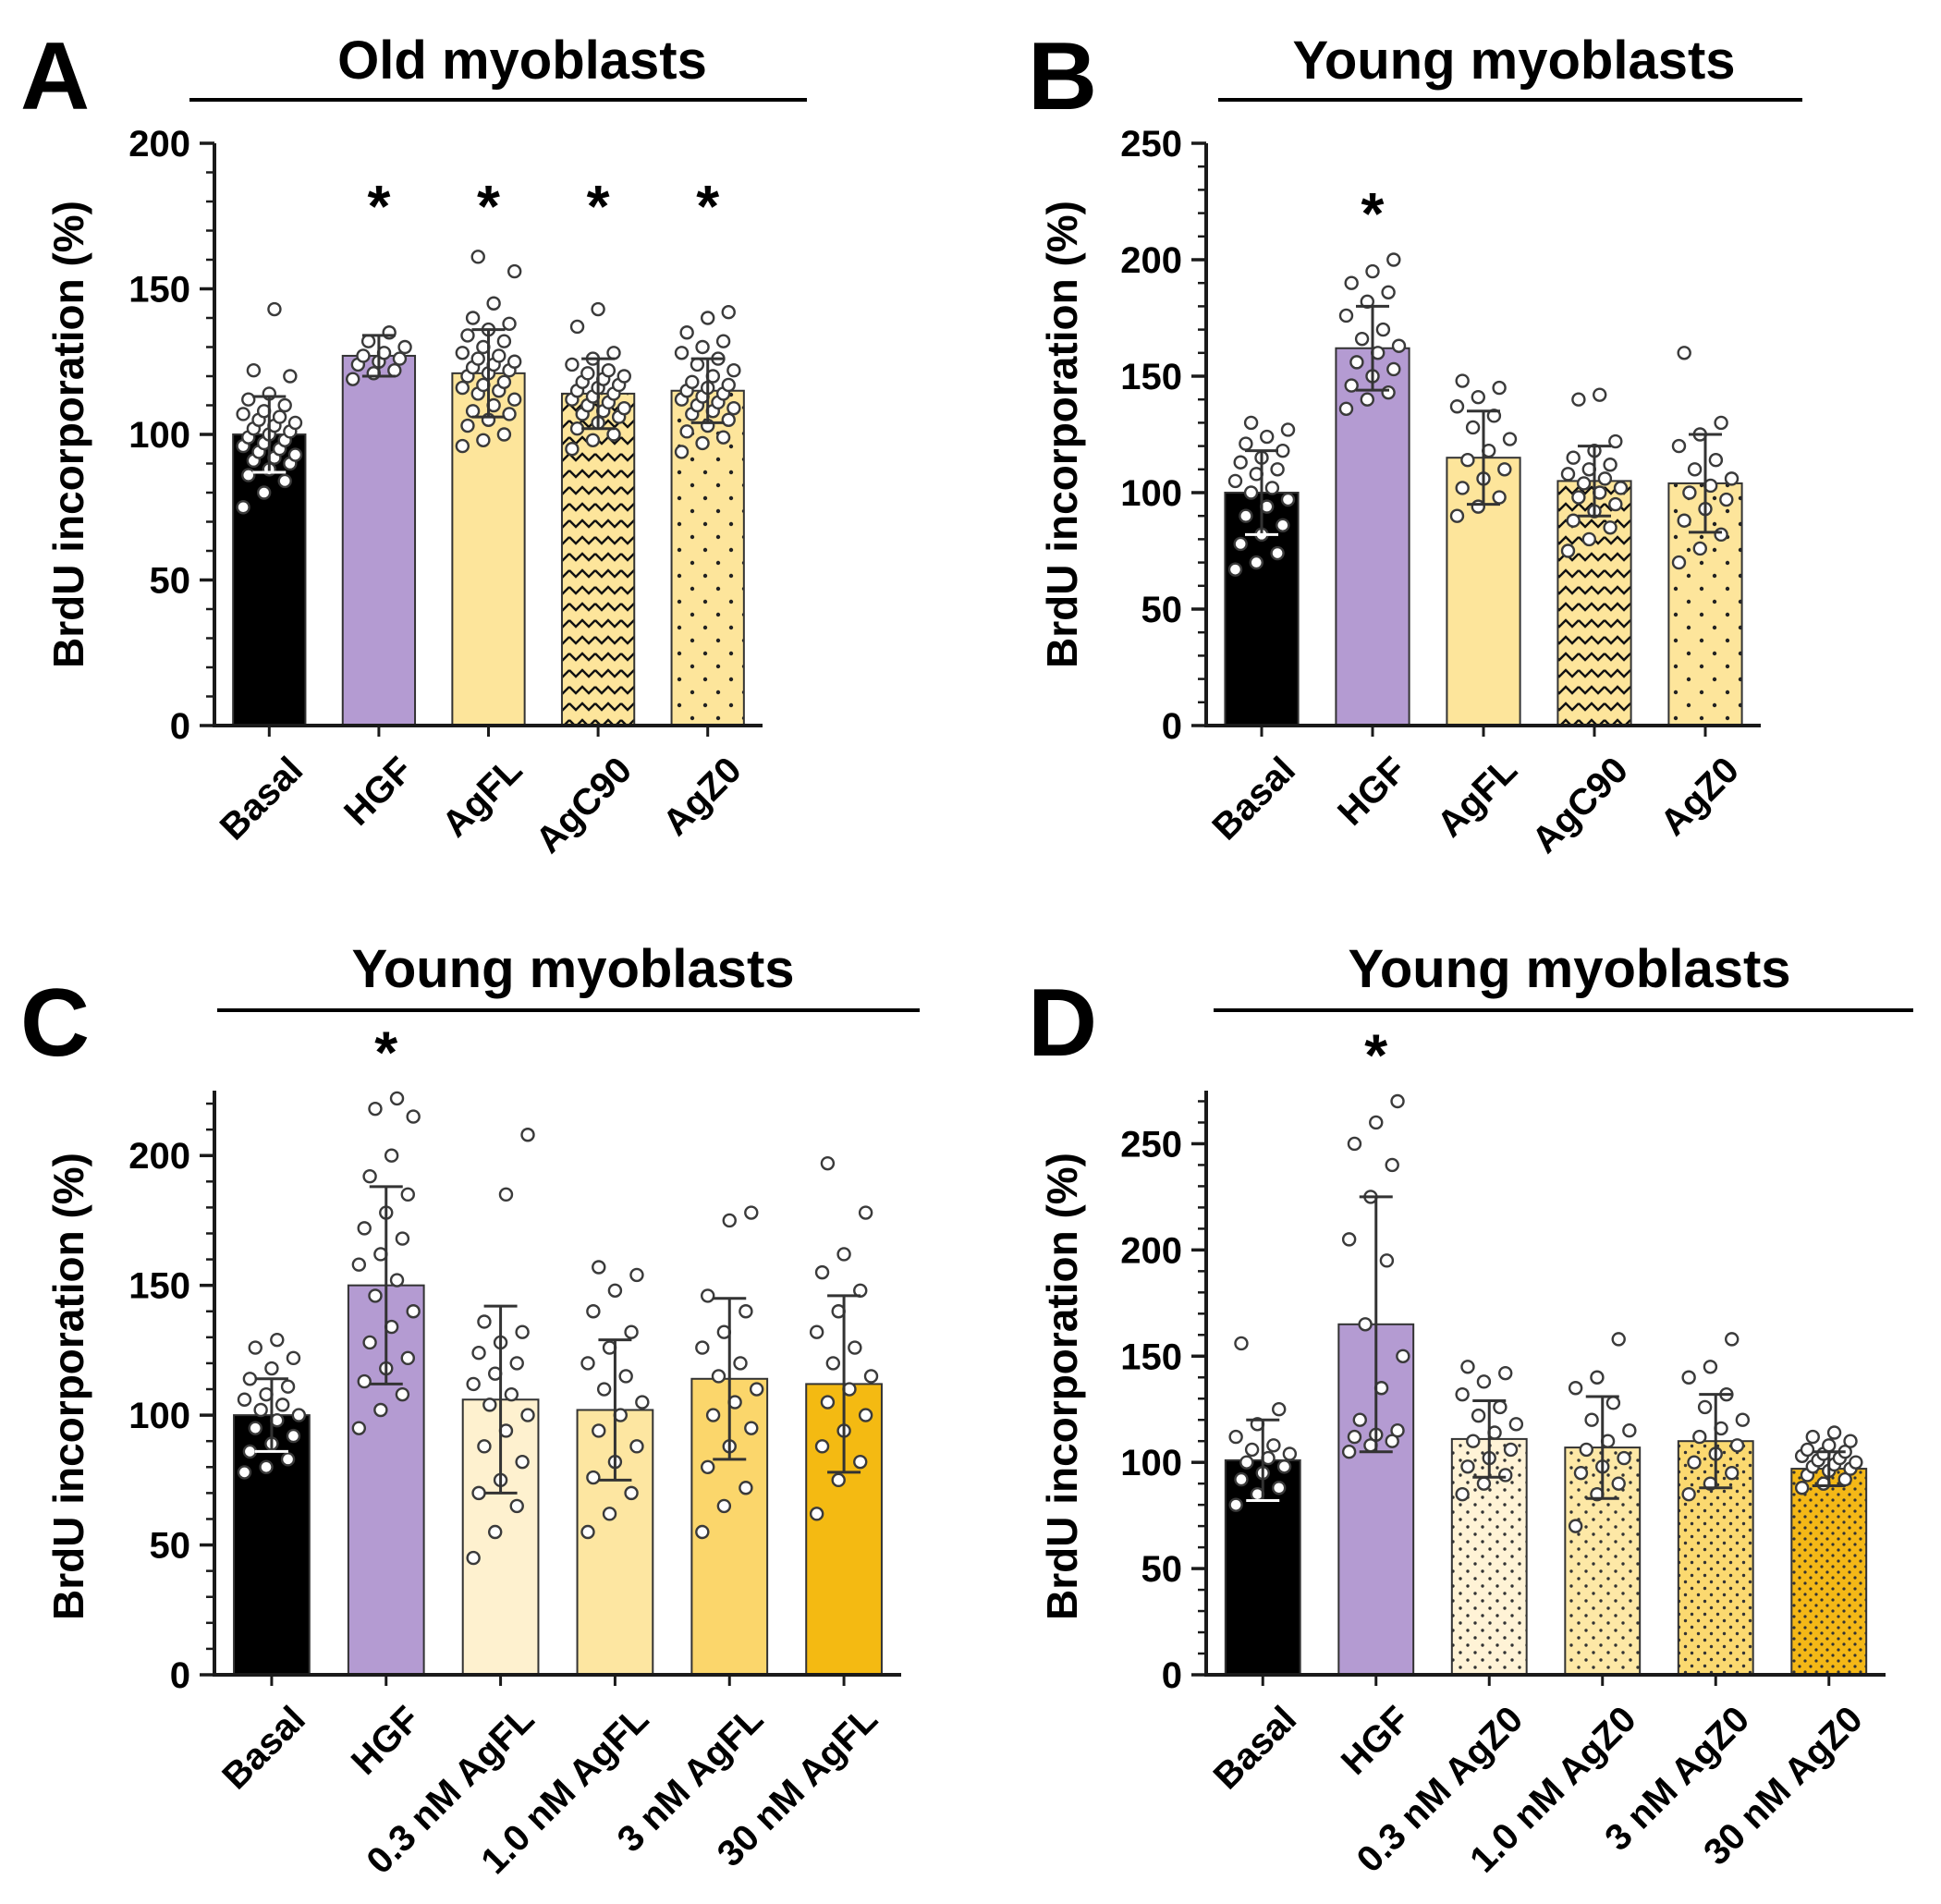  I want to click on panel-d-y-tick-label: 150, so click(1151, 1356).